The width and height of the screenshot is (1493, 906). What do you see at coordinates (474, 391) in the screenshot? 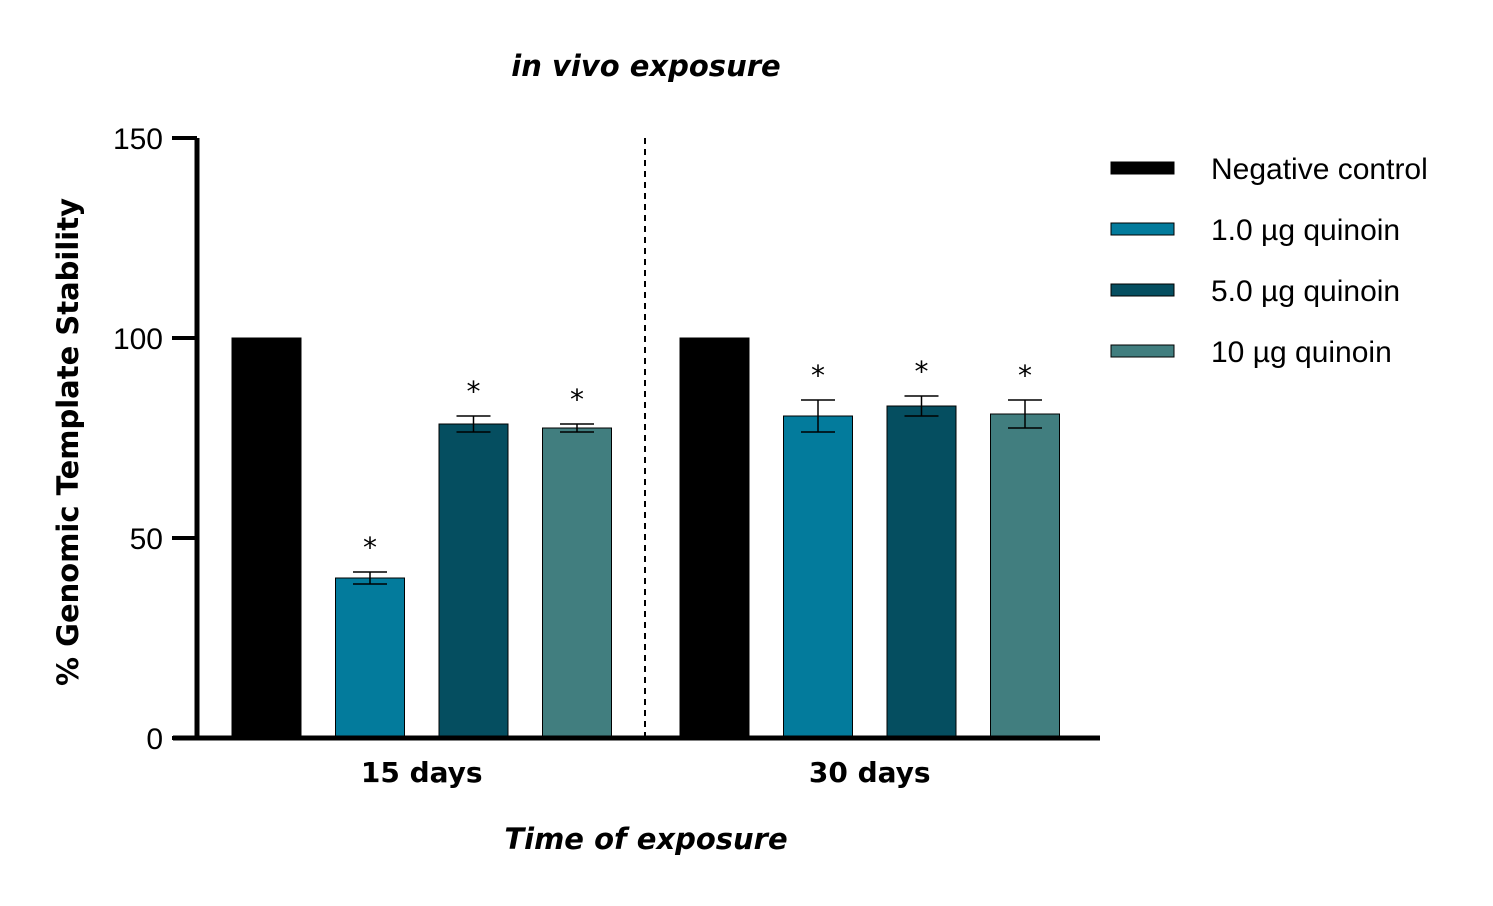
I see `significance-marker-2-0: *` at bounding box center [474, 391].